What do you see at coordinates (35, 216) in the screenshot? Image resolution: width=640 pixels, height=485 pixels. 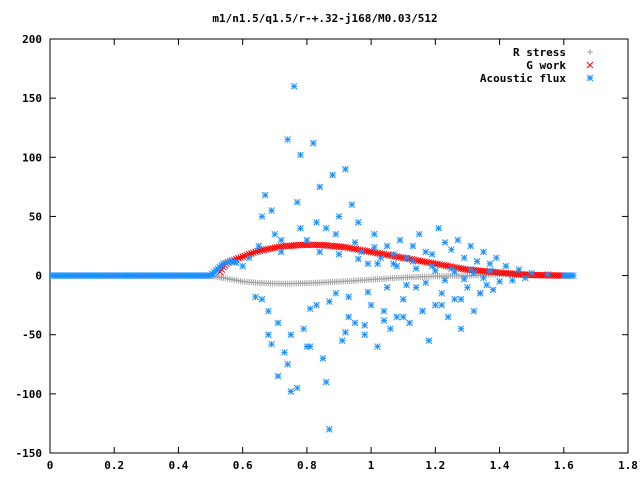 I see `y-tick-label: 50` at bounding box center [35, 216].